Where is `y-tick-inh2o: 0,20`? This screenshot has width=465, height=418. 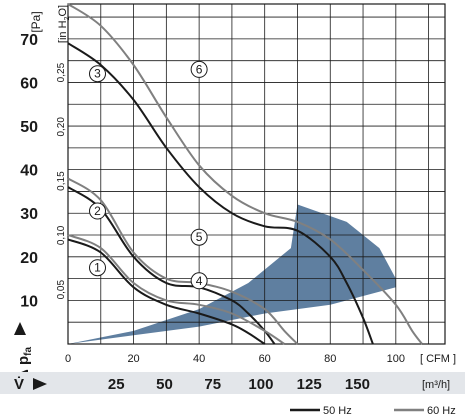
y-tick-inh2o: 0,20 is located at coordinates (61, 127).